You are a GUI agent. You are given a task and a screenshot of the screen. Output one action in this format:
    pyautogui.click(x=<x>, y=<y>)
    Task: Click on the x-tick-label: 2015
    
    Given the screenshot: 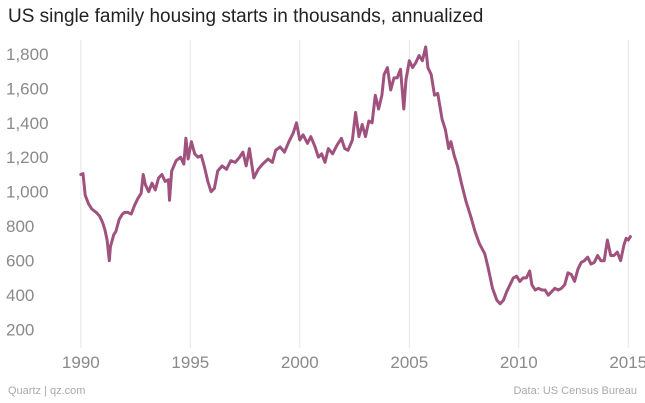 What is the action you would take?
    pyautogui.click(x=627, y=362)
    